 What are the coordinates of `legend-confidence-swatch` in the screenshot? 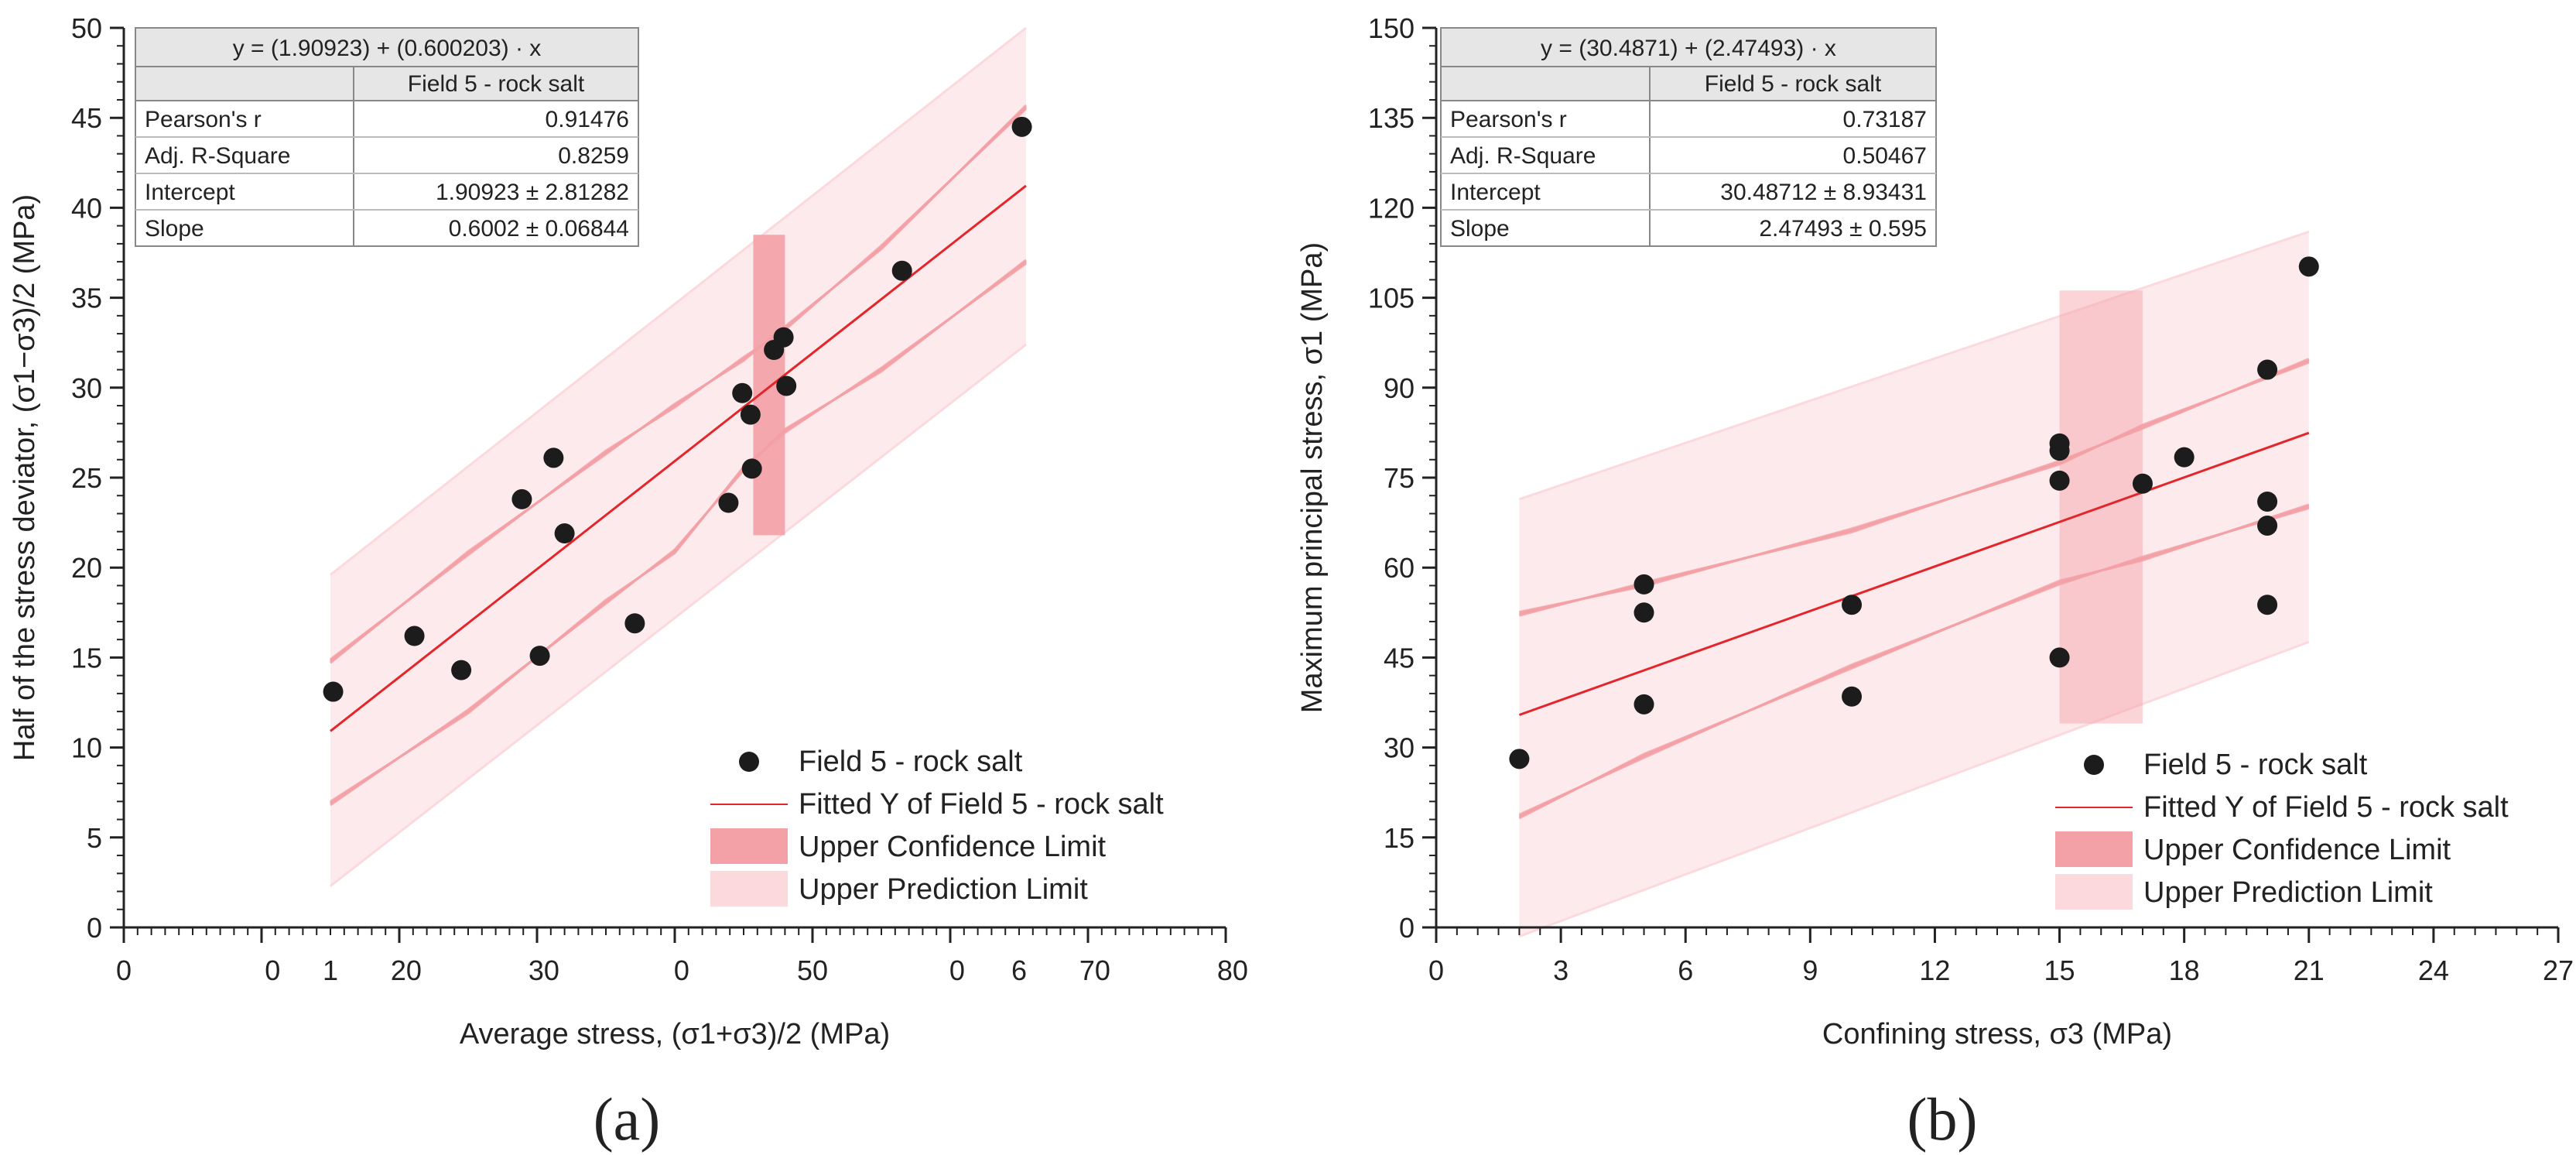 It's located at (749, 846).